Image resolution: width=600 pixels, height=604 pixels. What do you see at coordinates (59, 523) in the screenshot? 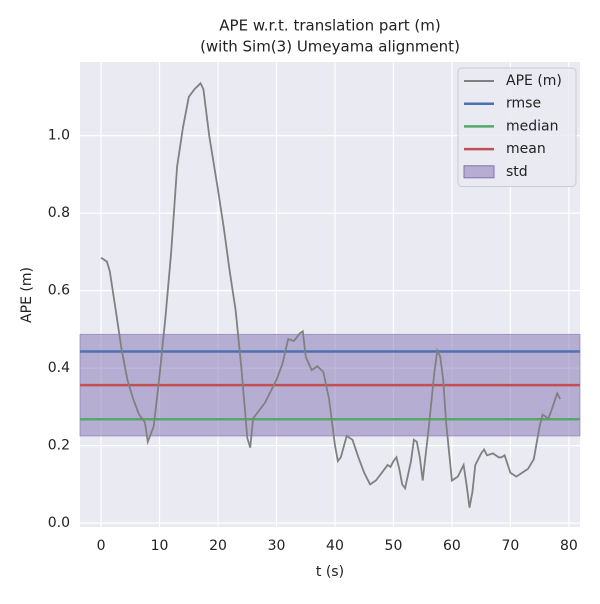
I see `y-tick-label: 0.0` at bounding box center [59, 523].